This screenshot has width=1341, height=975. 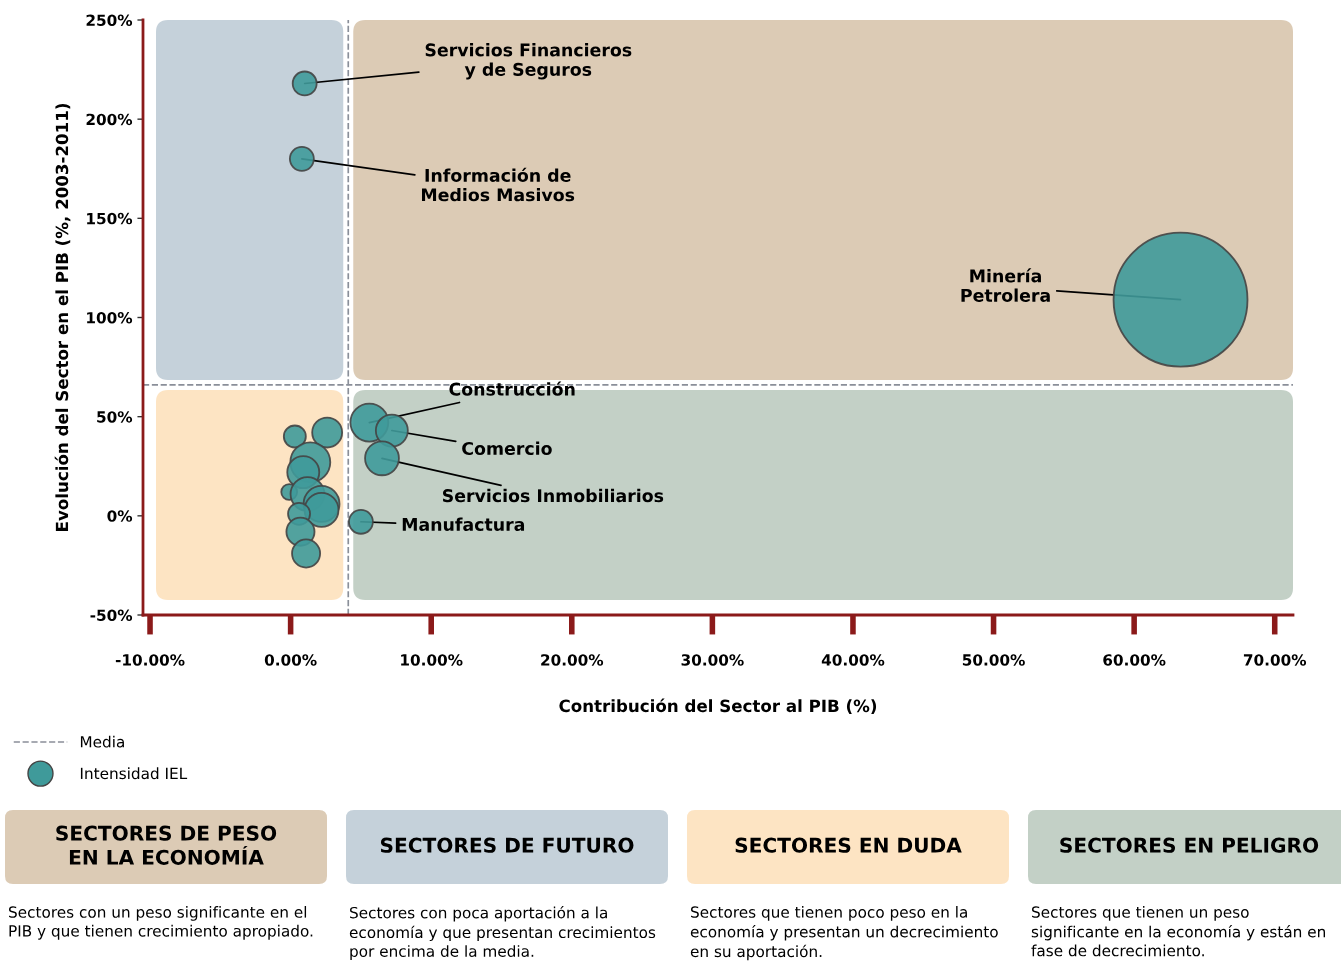 What do you see at coordinates (115, 417) in the screenshot?
I see `y-tick-label: 50%` at bounding box center [115, 417].